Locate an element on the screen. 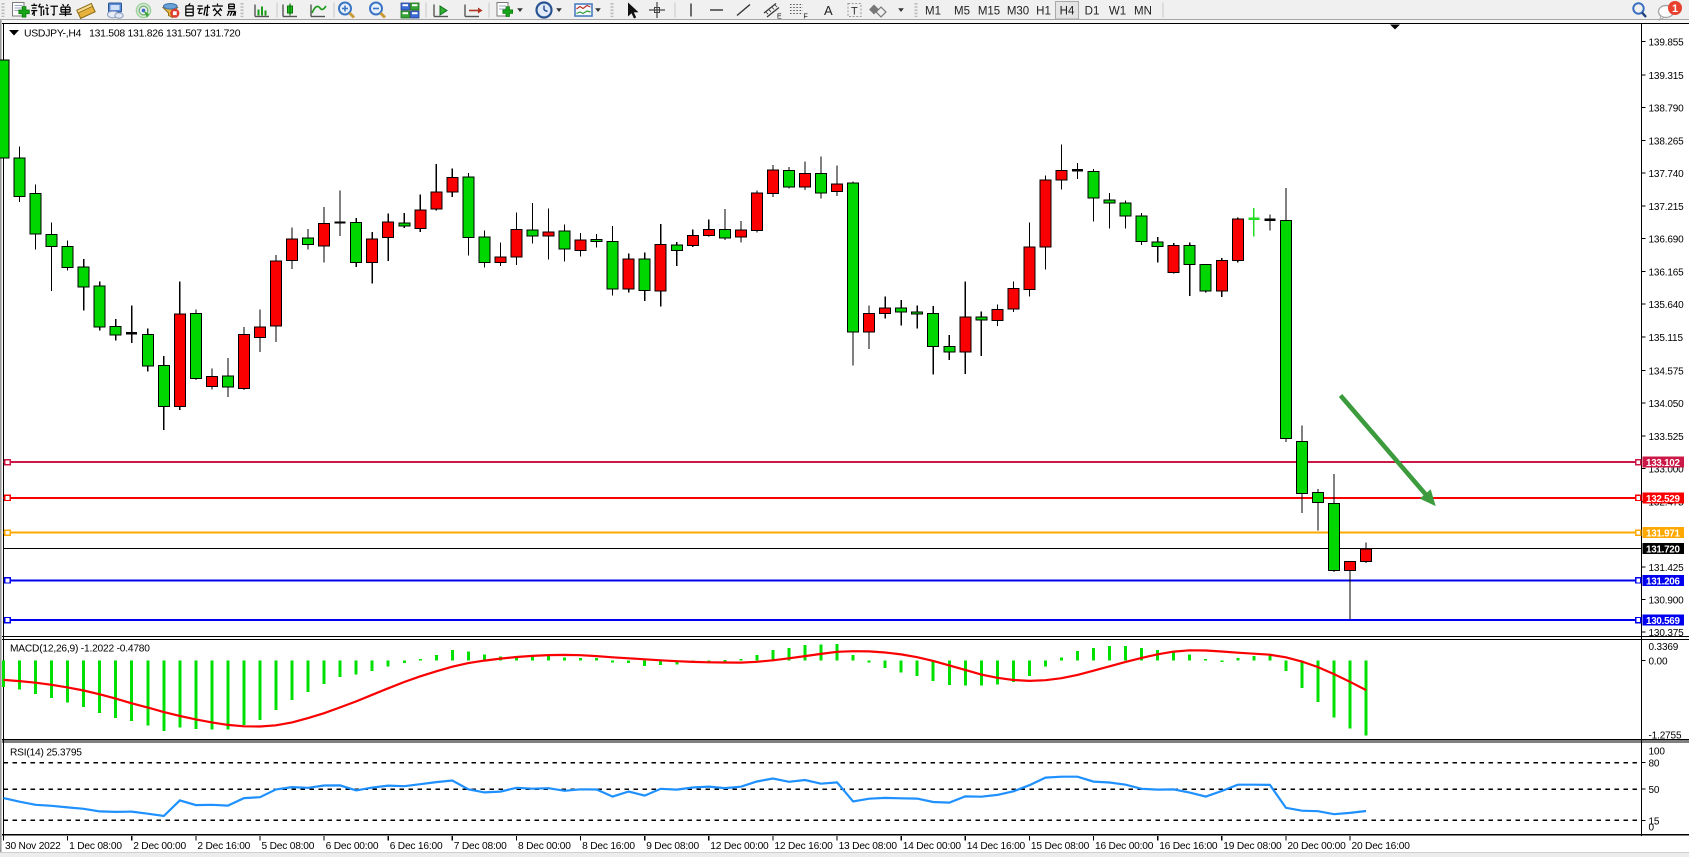  svg-text: 135.115 is located at coordinates (1666, 338).